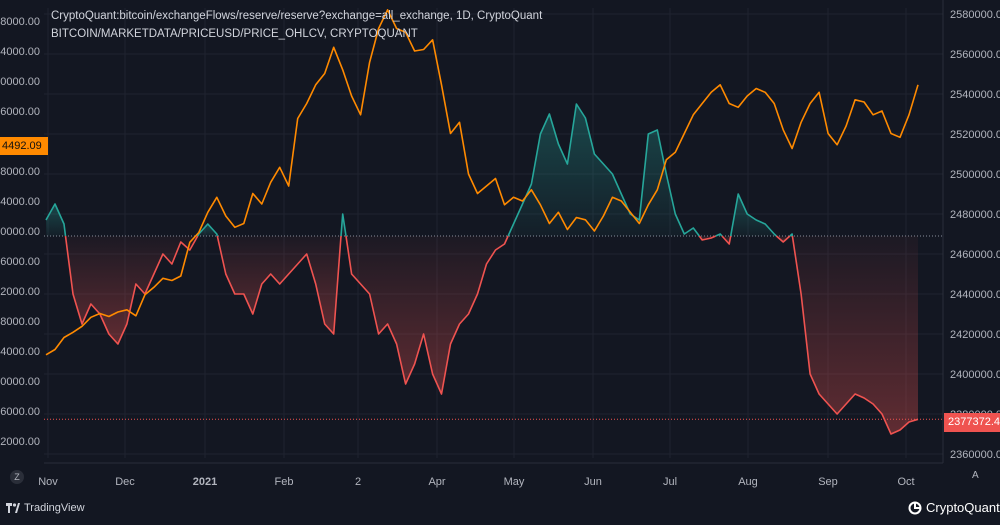  Describe the element at coordinates (975, 175) in the screenshot. I see `right-axis-tick-label: 2500000.00` at that location.